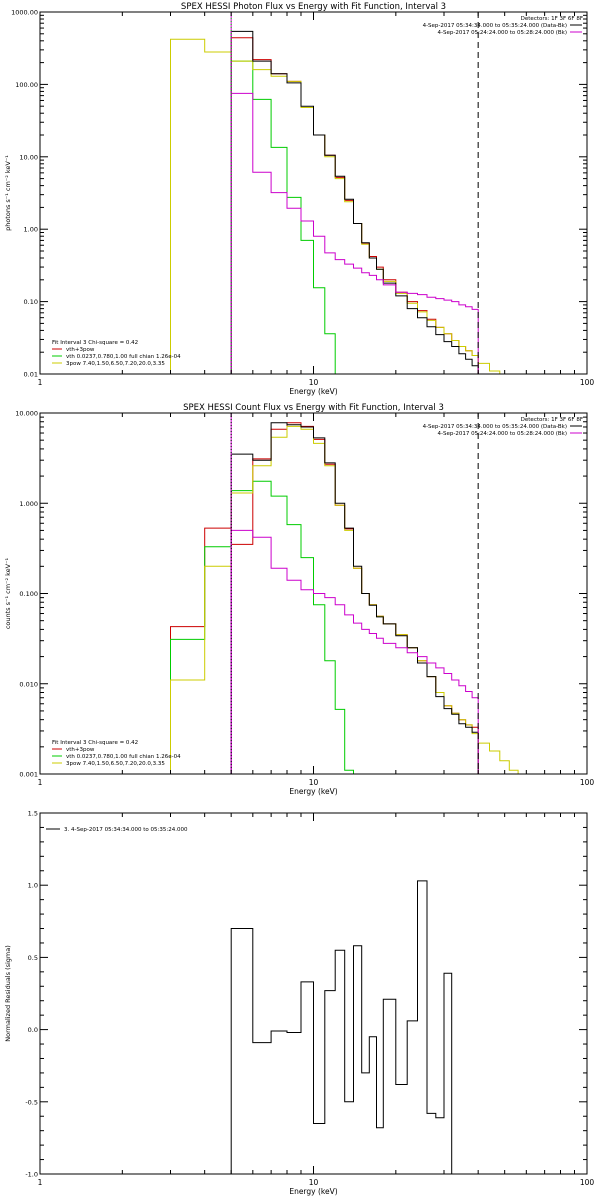  I want to click on y-tick-label: 0.10, so click(31, 302).